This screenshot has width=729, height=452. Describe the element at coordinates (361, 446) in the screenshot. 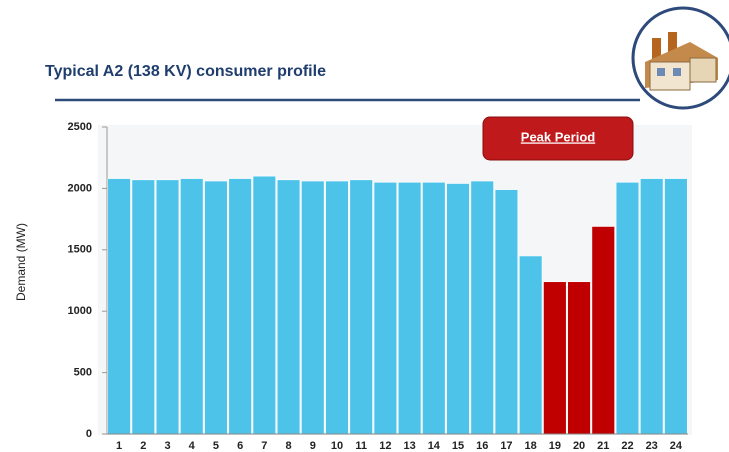

I see `x-tick-label: 11` at that location.